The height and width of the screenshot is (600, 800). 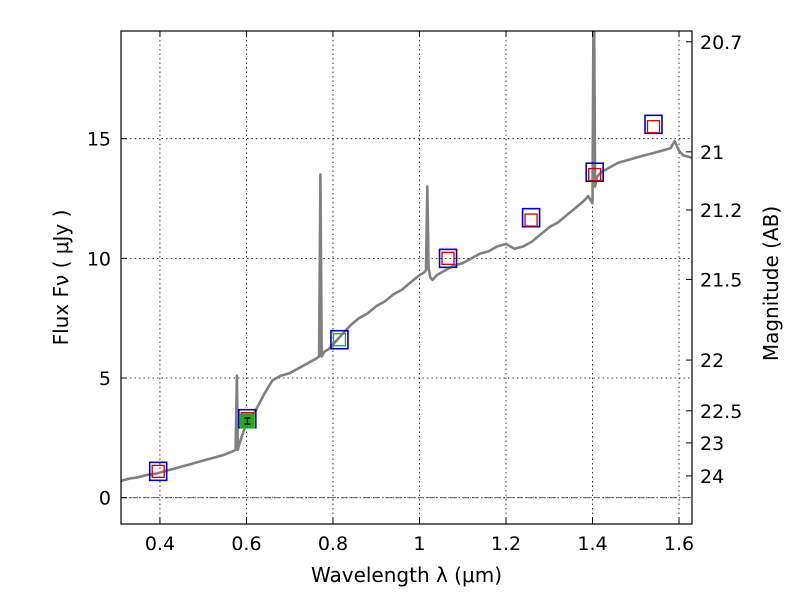 What do you see at coordinates (721, 412) in the screenshot?
I see `right-tick-label: 22.5` at bounding box center [721, 412].